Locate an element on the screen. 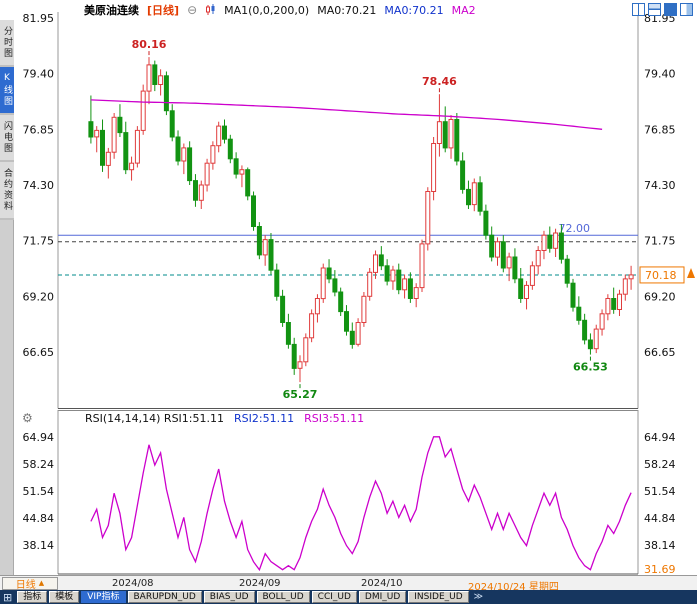 The height and width of the screenshot is (604, 697). rsi-main-label: RSI(14,14,14) RSI1:51.11 is located at coordinates (154, 418).